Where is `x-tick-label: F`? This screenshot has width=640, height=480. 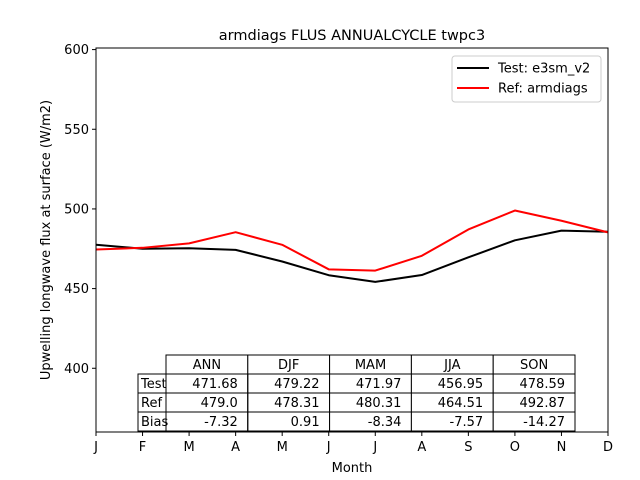
x-tick-label: F is located at coordinates (142, 447).